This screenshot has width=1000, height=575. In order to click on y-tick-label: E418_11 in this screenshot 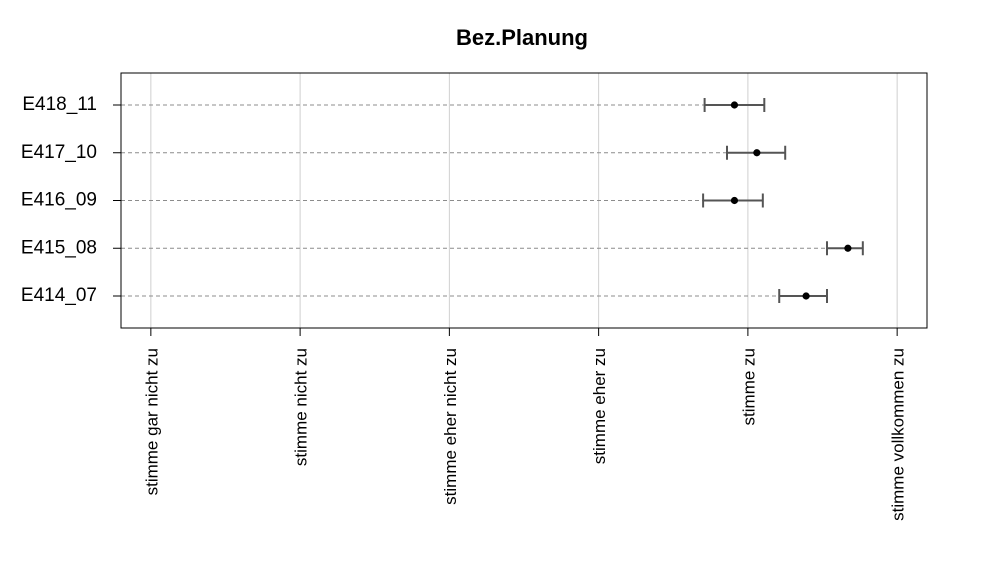, I will do `click(59, 104)`.